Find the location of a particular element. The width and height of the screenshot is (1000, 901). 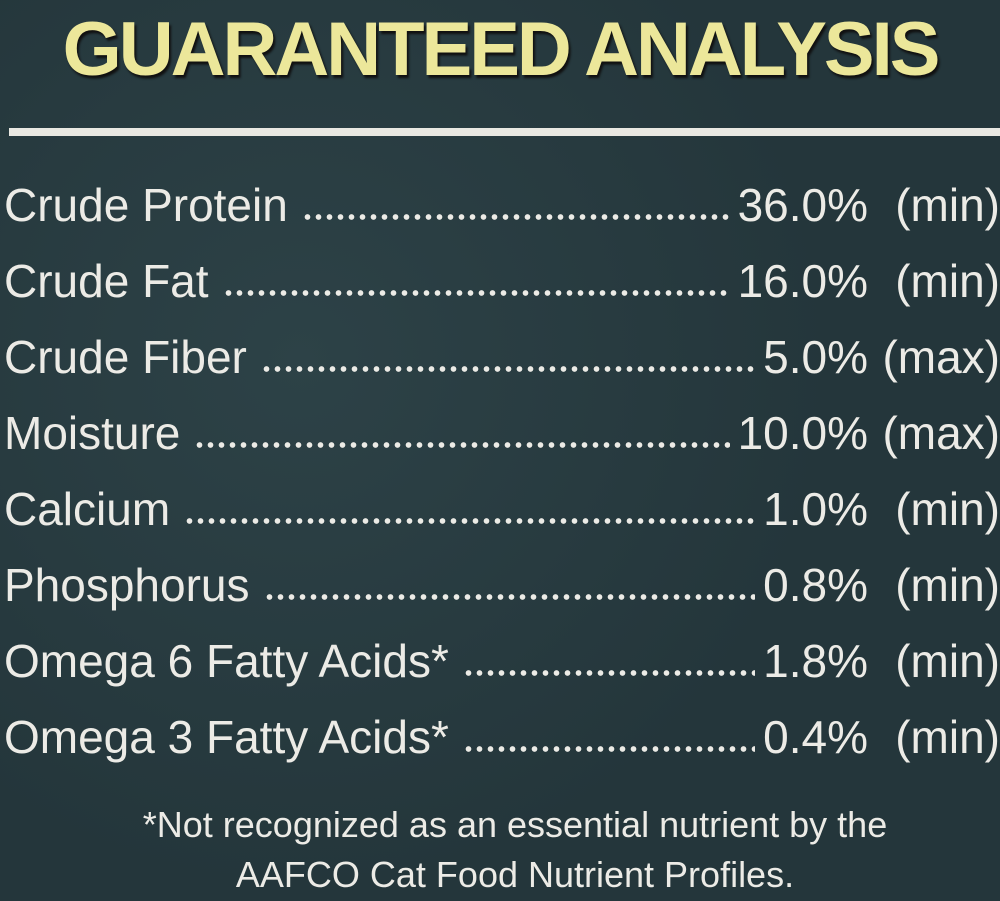

page-title: GUARANTEED ANALYSIS is located at coordinates (500, 50).